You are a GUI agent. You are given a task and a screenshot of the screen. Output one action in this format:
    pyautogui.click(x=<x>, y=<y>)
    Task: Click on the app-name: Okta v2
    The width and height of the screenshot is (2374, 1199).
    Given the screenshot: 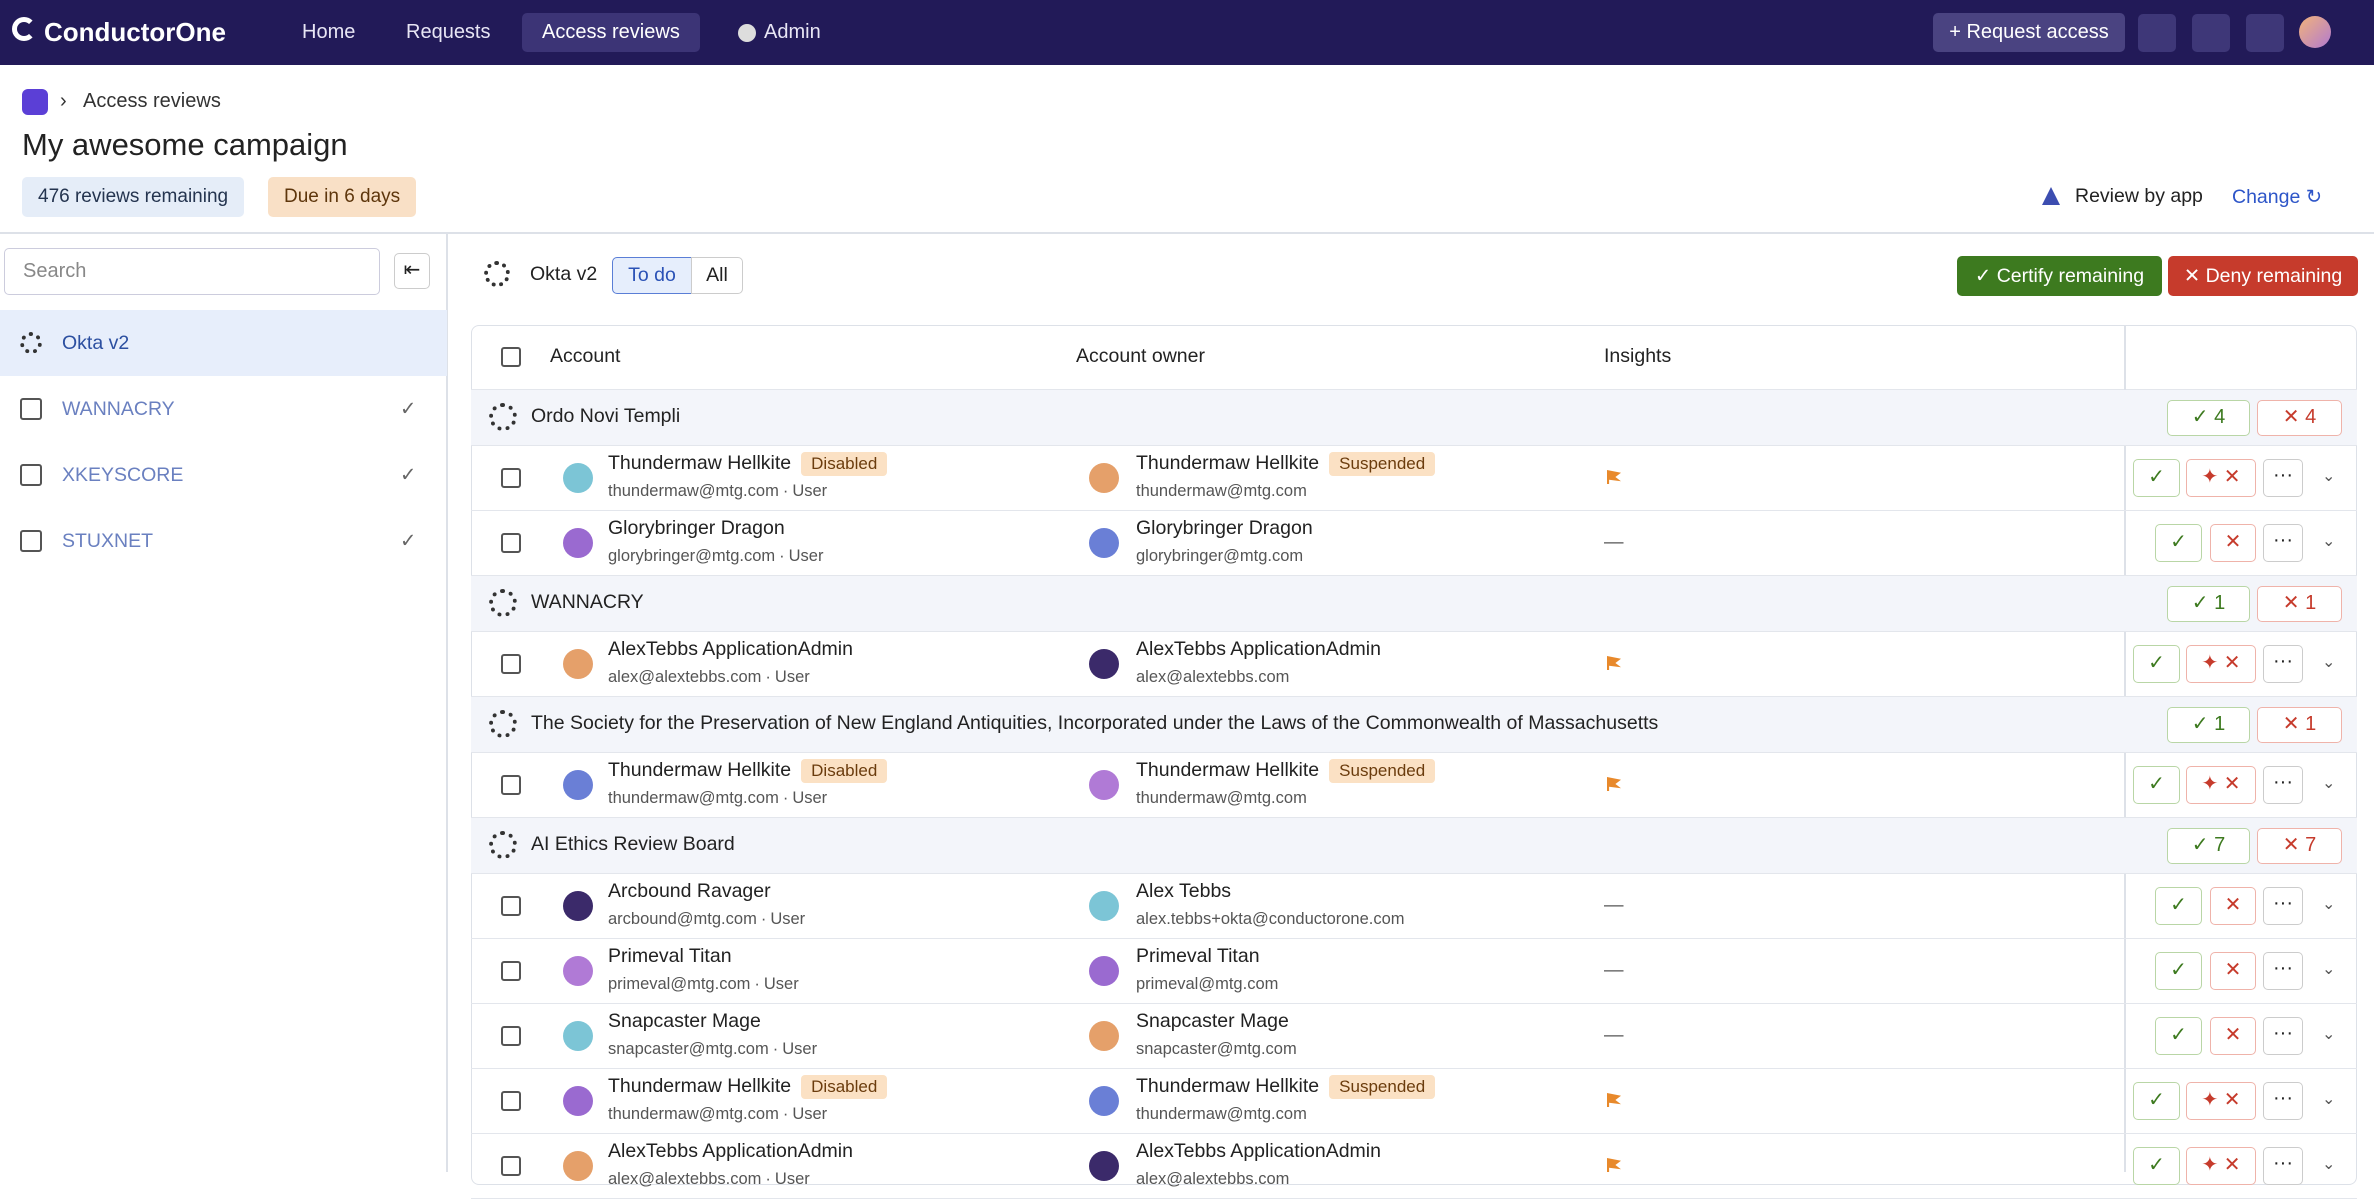 What is the action you would take?
    pyautogui.click(x=96, y=343)
    